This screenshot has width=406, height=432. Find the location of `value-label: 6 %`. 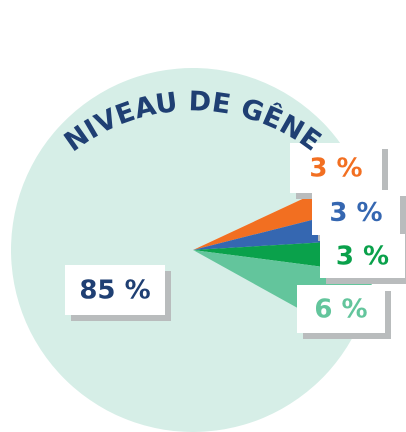

value-label: 6 % is located at coordinates (340, 310).